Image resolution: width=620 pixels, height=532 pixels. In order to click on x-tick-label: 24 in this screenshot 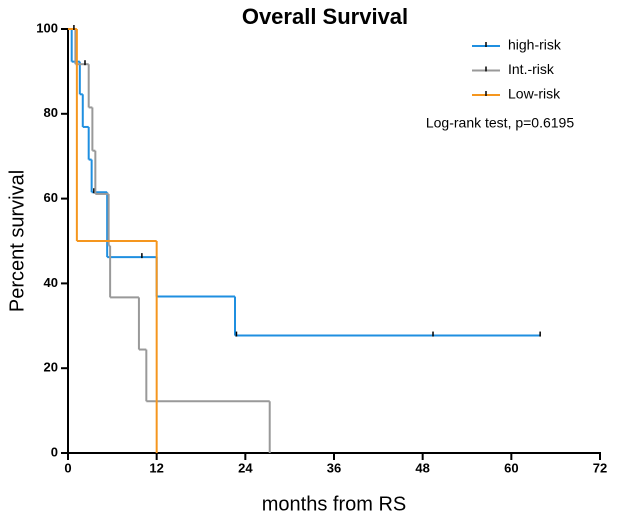, I will do `click(245, 467)`.